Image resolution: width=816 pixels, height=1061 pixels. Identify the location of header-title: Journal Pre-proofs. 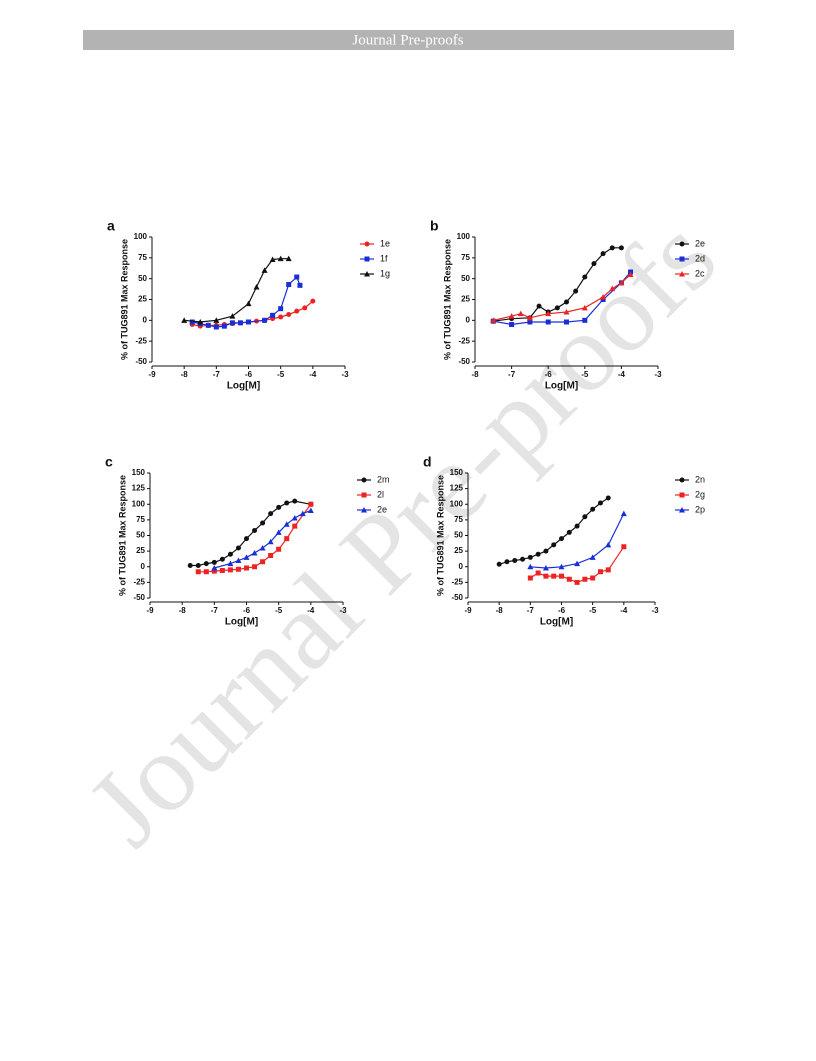
(407, 40).